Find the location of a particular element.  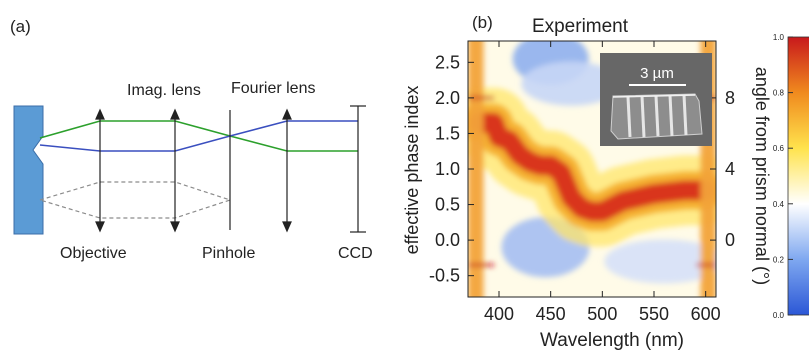

x-axis-label: Wavelength (nm) is located at coordinates (612, 340).